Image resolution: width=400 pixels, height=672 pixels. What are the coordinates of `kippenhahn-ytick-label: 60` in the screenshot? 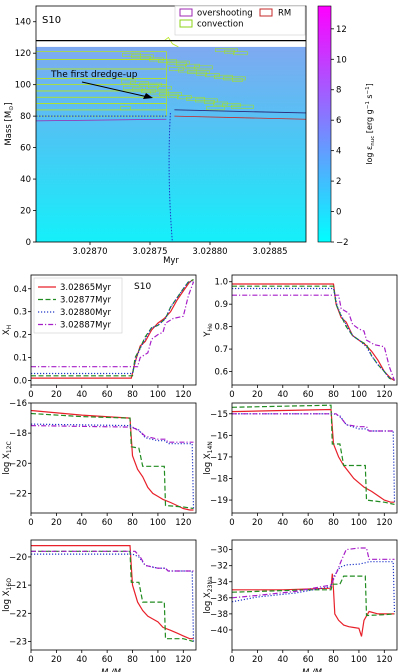 It's located at (25, 149).